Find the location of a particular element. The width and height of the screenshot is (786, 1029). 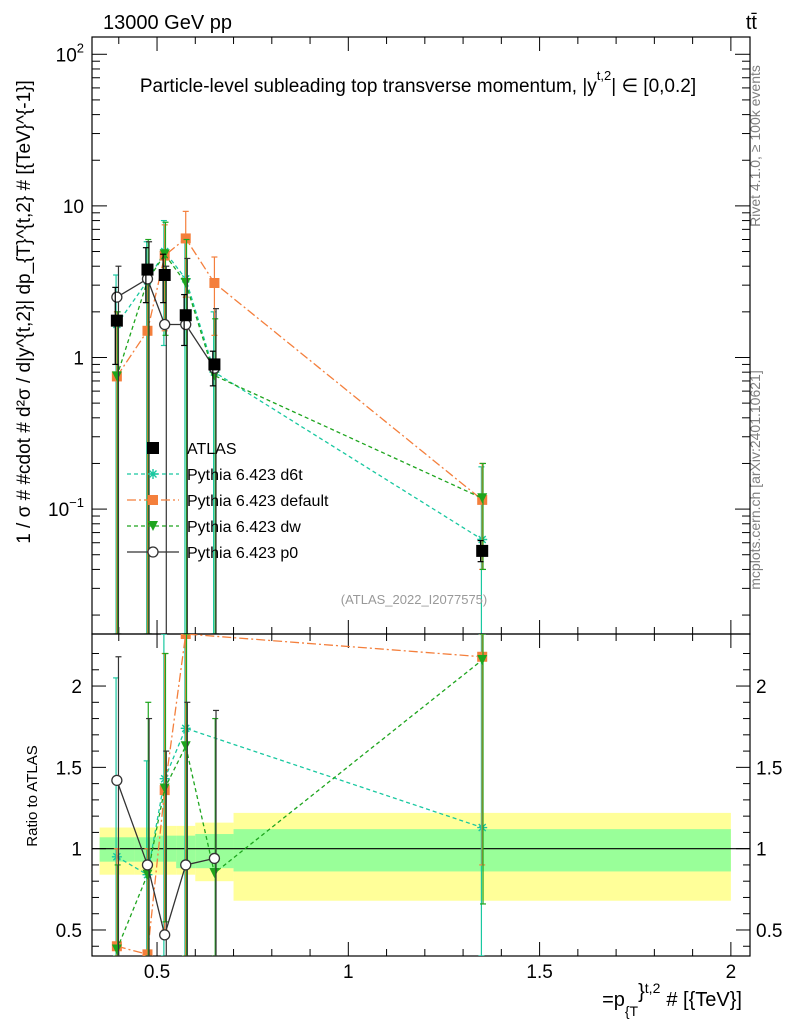

legend-label: Pythia 6.423 default is located at coordinates (258, 501).